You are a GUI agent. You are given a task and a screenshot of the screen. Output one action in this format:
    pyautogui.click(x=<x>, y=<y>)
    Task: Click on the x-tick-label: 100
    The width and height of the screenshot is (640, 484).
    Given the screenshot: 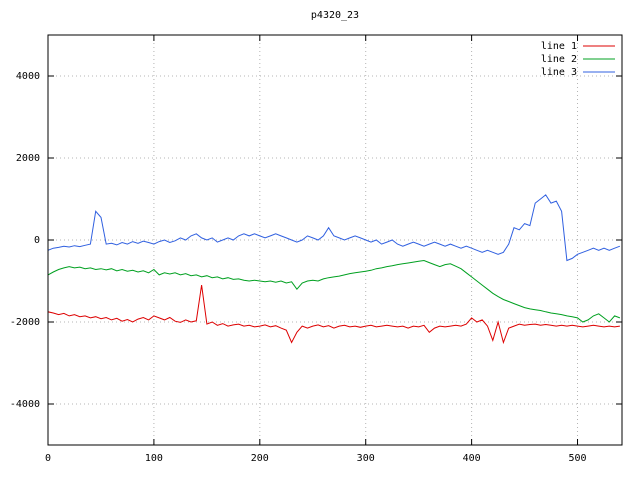 What is the action you would take?
    pyautogui.click(x=154, y=458)
    